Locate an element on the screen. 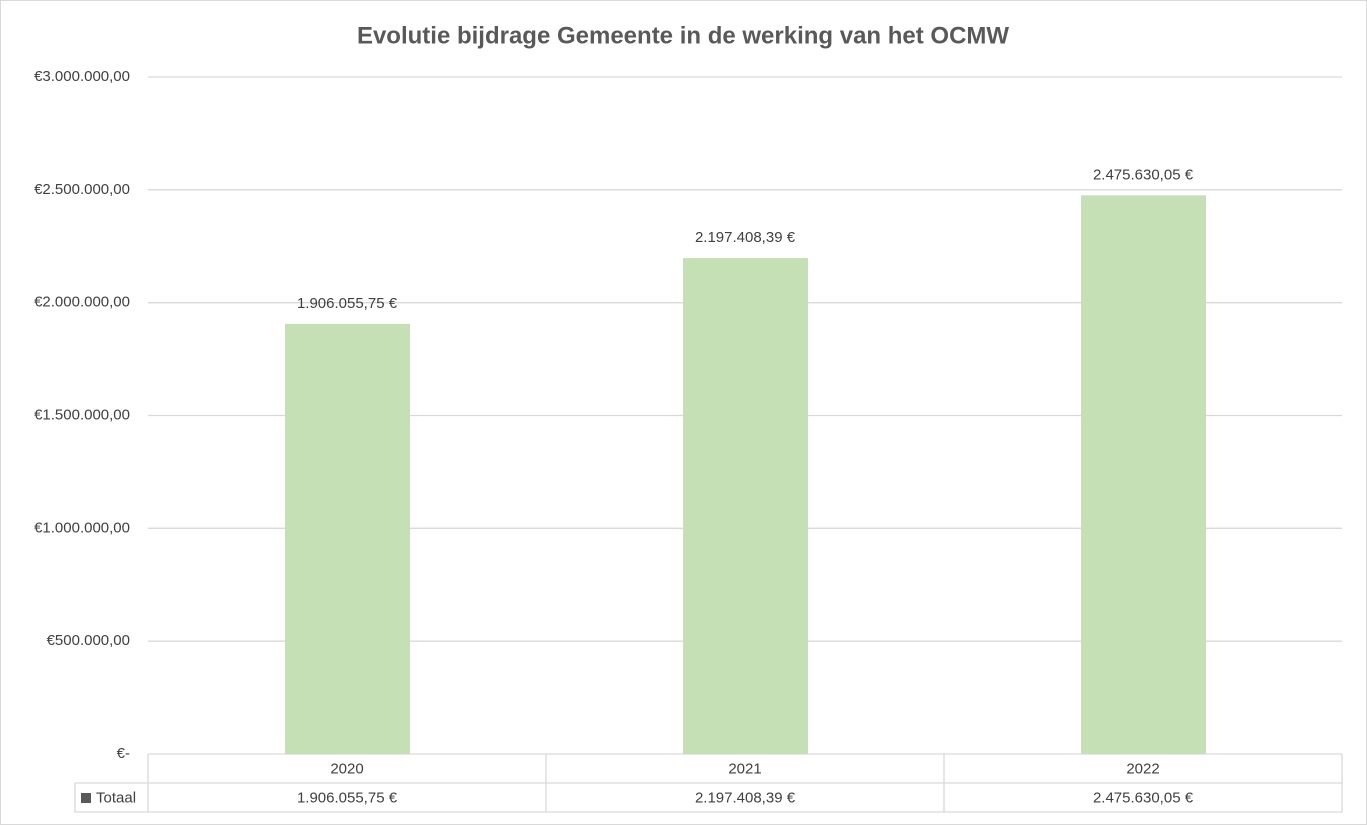  x-tick-label: 2020 is located at coordinates (346, 768).